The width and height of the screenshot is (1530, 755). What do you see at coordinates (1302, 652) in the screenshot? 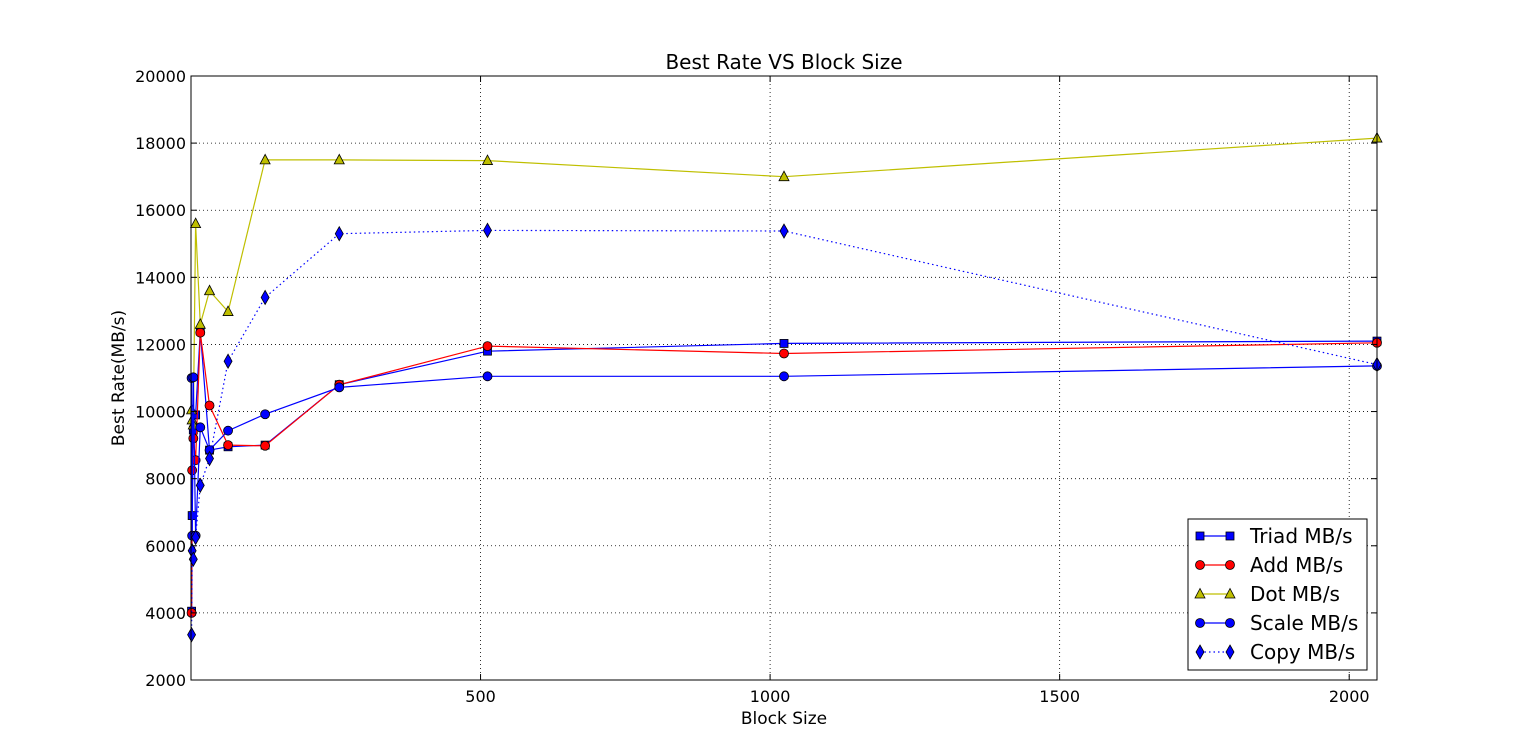
I see `legend-label: Copy MB/s` at bounding box center [1302, 652].